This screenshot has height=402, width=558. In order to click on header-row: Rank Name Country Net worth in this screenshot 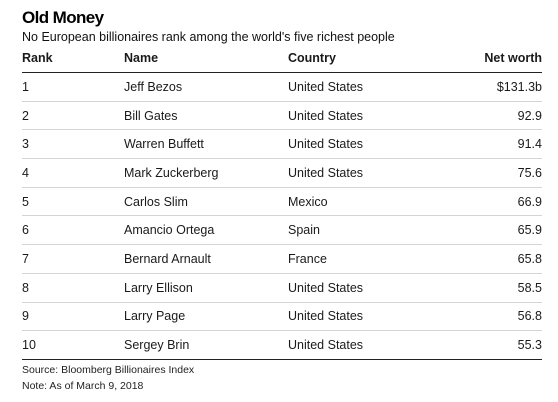, I will do `click(282, 58)`.